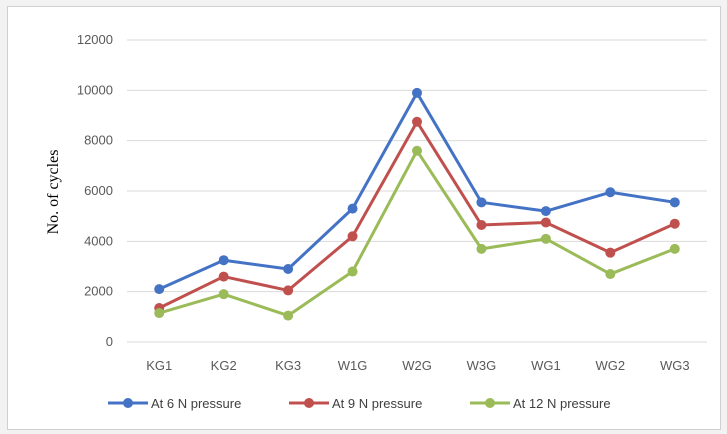  Describe the element at coordinates (98, 240) in the screenshot. I see `y-tick-label: 4000` at that location.